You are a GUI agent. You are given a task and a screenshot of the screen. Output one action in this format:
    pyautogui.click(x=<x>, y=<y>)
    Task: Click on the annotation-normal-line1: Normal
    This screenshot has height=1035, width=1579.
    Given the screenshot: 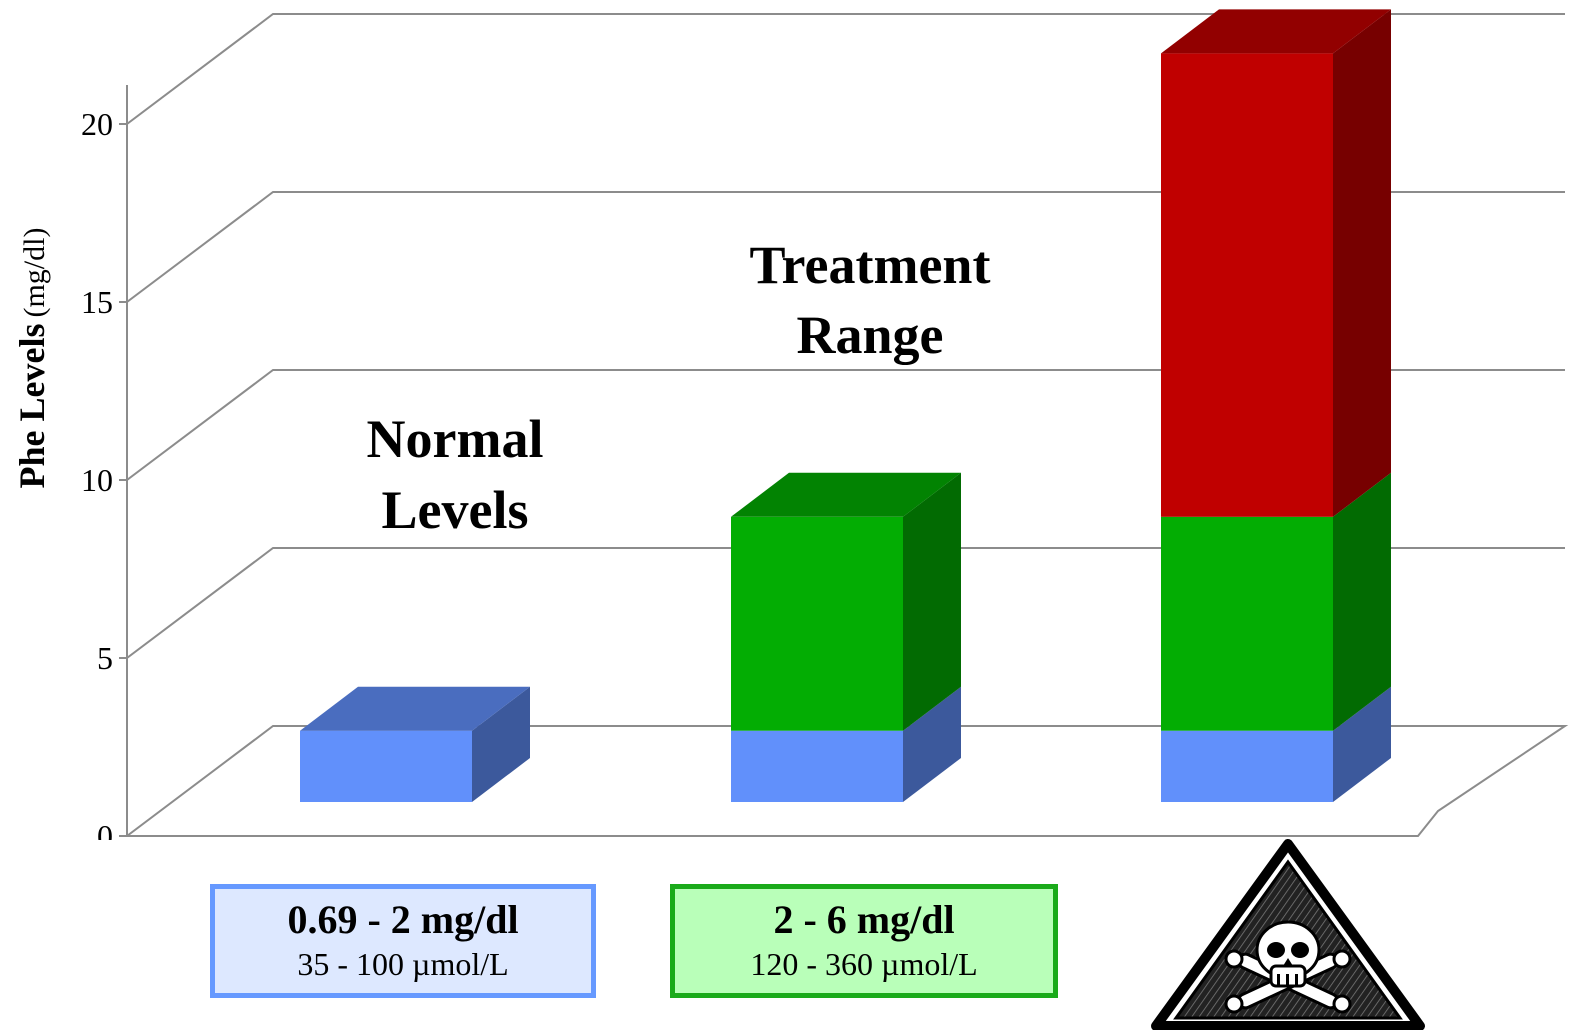 What is the action you would take?
    pyautogui.click(x=455, y=439)
    